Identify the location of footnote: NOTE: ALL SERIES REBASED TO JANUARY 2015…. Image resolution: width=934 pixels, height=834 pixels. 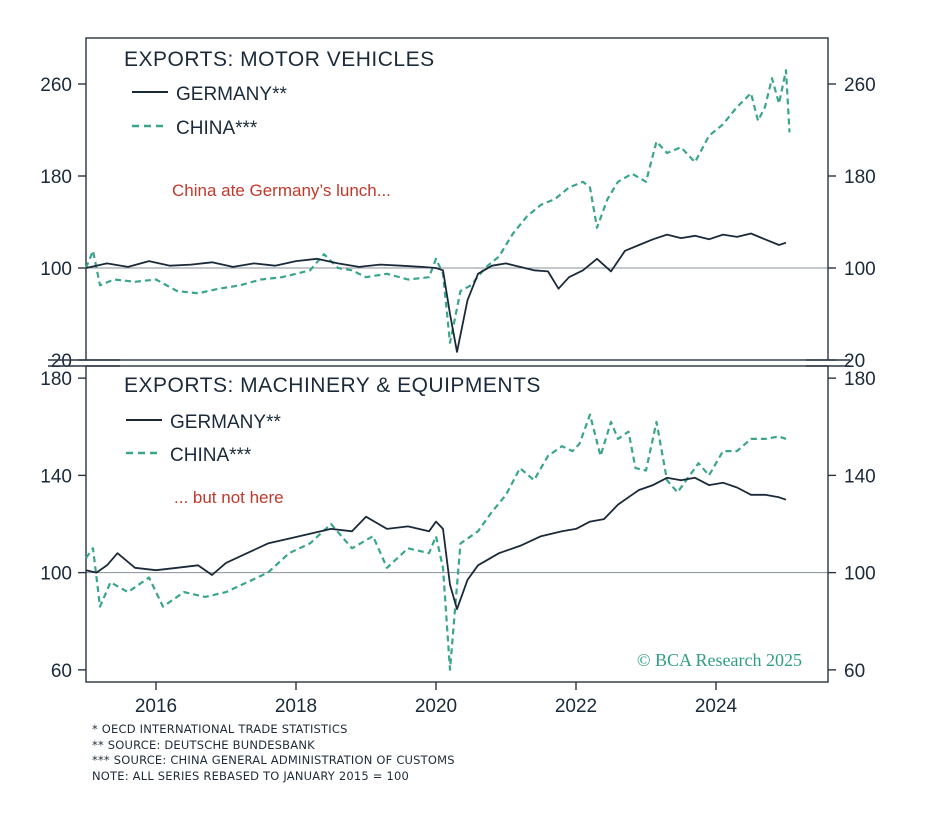
(251, 775).